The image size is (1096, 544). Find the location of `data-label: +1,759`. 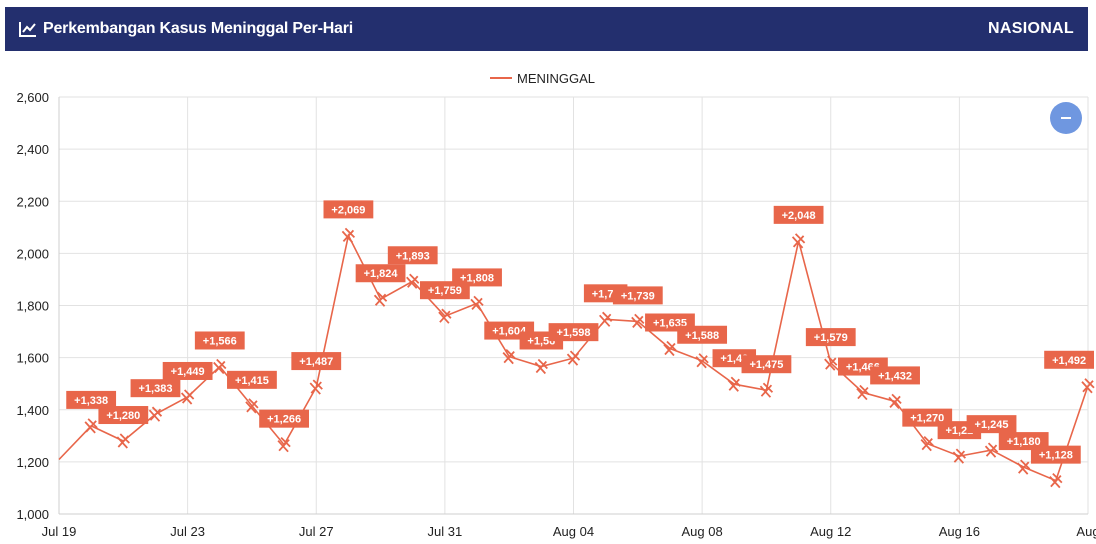

data-label: +1,759 is located at coordinates (445, 291).